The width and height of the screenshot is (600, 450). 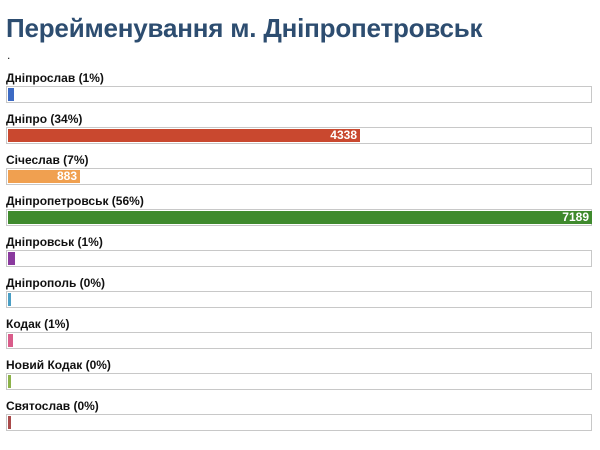 What do you see at coordinates (44, 119) in the screenshot?
I see `bar-category-label: Дніпро (34%)` at bounding box center [44, 119].